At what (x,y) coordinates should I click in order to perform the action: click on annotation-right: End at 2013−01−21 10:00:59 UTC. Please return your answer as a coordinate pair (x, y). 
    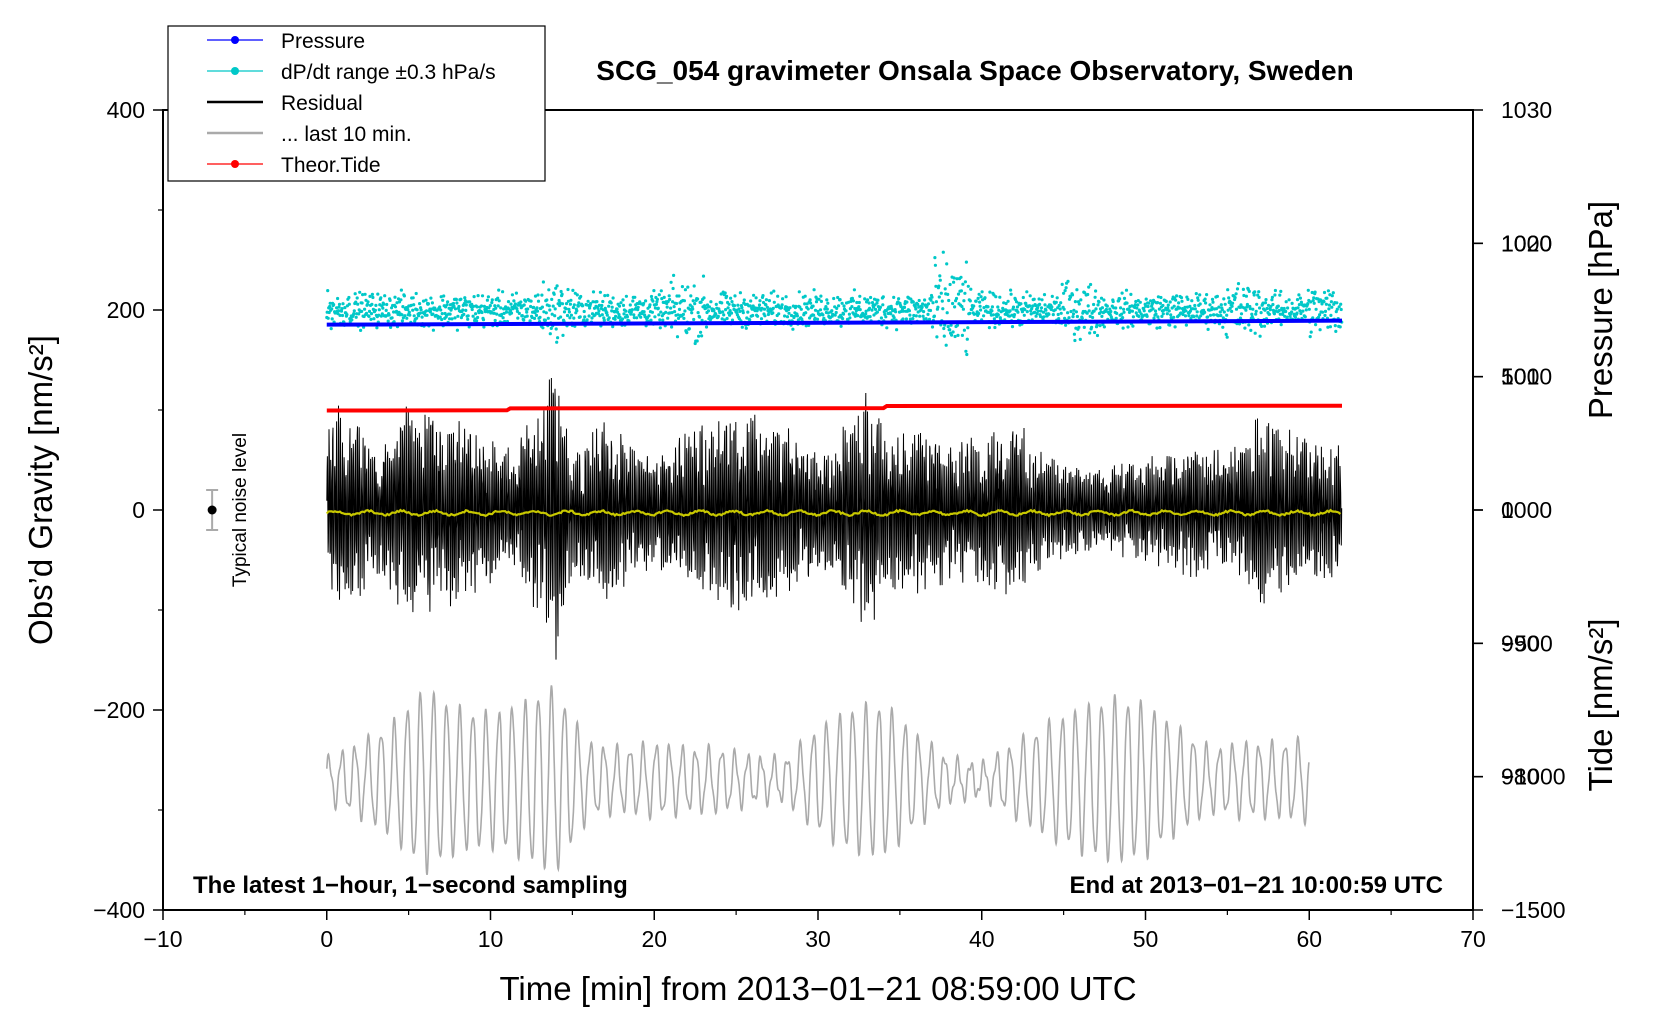
    Looking at the image, I should click on (1256, 885).